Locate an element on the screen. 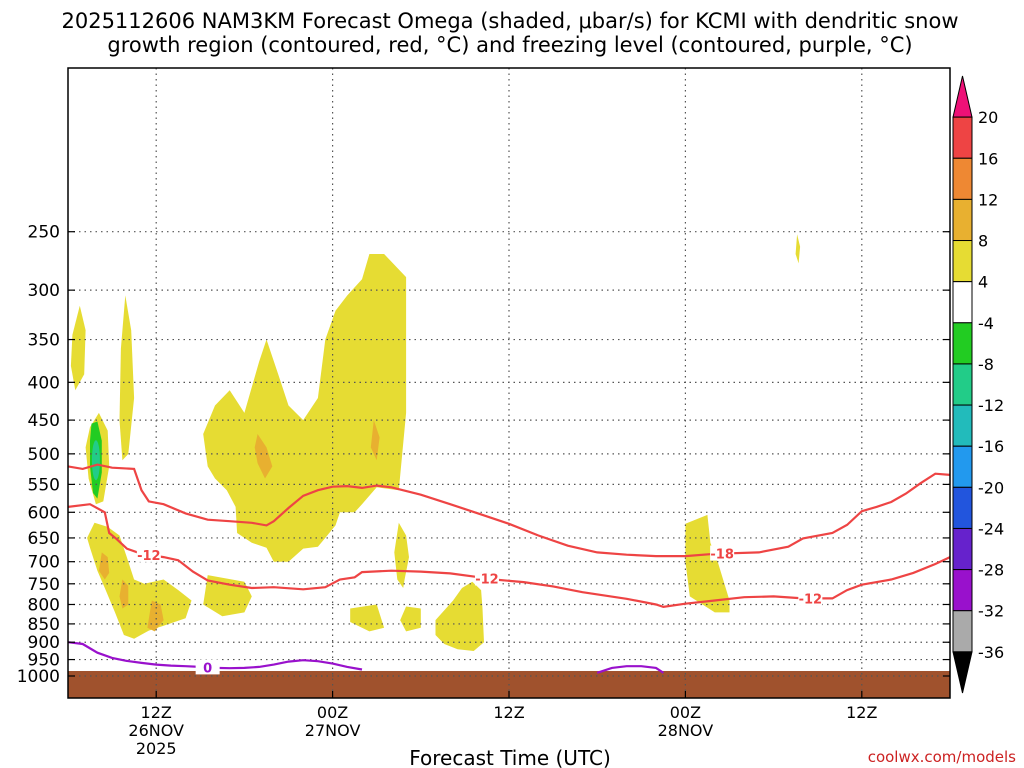 This screenshot has width=1024, height=768. xtick-label-6-3: 2025 is located at coordinates (156, 748).